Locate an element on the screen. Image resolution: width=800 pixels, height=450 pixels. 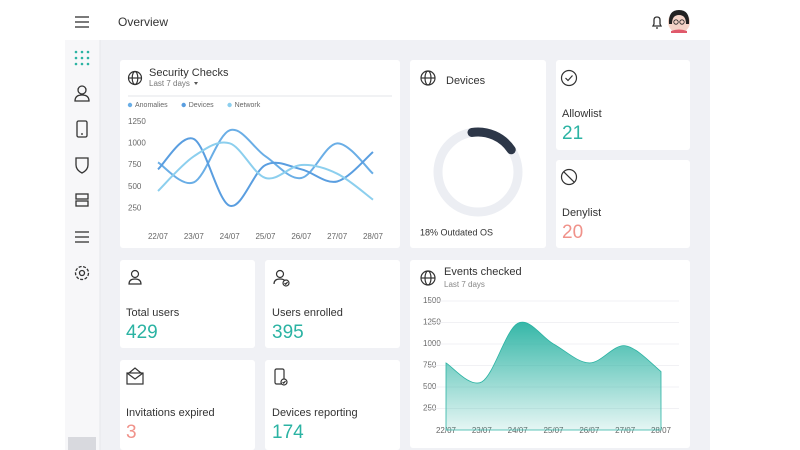
device-check-icon is located at coordinates (281, 377).